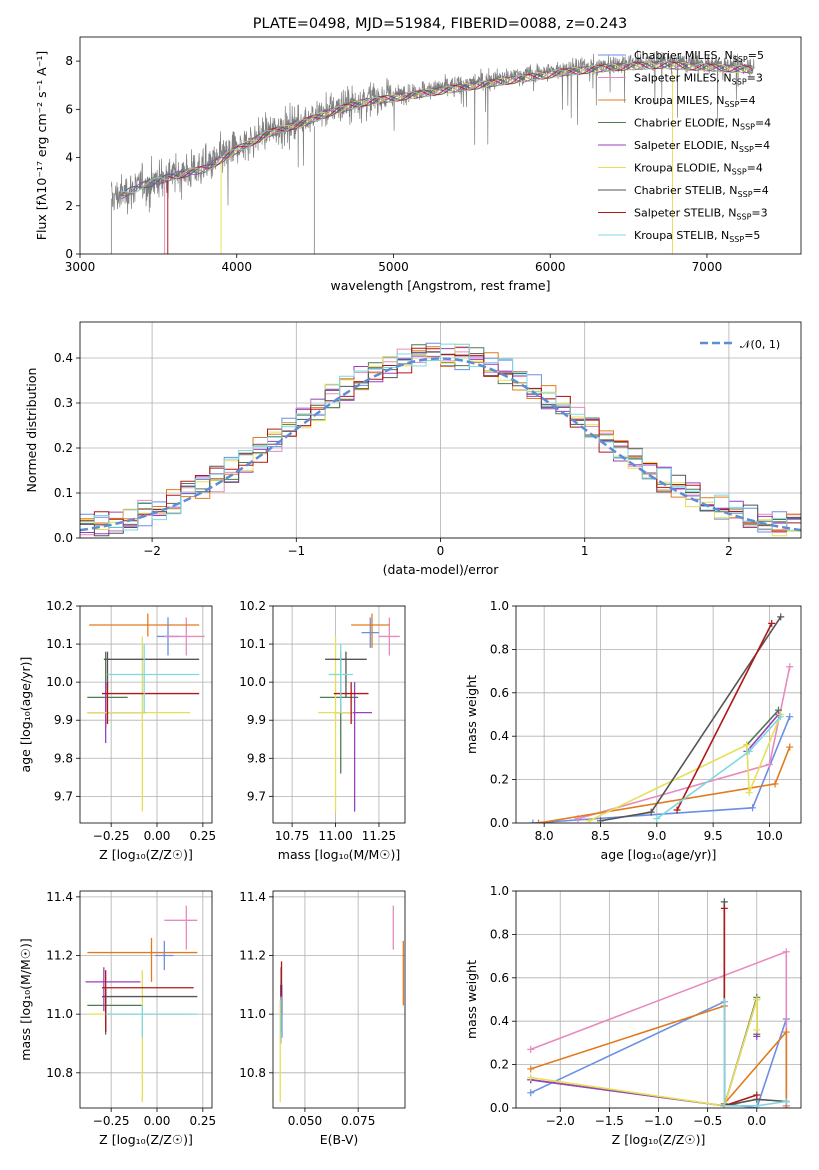 The width and height of the screenshot is (819, 1170). I want to click on x-axis-label: Z [log₁₀(Z/Z☉)], so click(146, 1139).